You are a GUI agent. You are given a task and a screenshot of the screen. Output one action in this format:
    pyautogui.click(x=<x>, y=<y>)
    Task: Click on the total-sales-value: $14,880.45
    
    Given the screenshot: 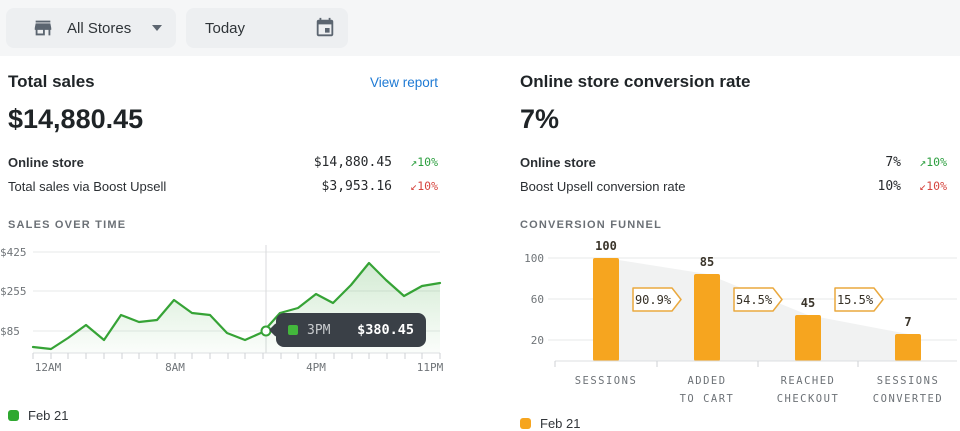 What is the action you would take?
    pyautogui.click(x=76, y=119)
    